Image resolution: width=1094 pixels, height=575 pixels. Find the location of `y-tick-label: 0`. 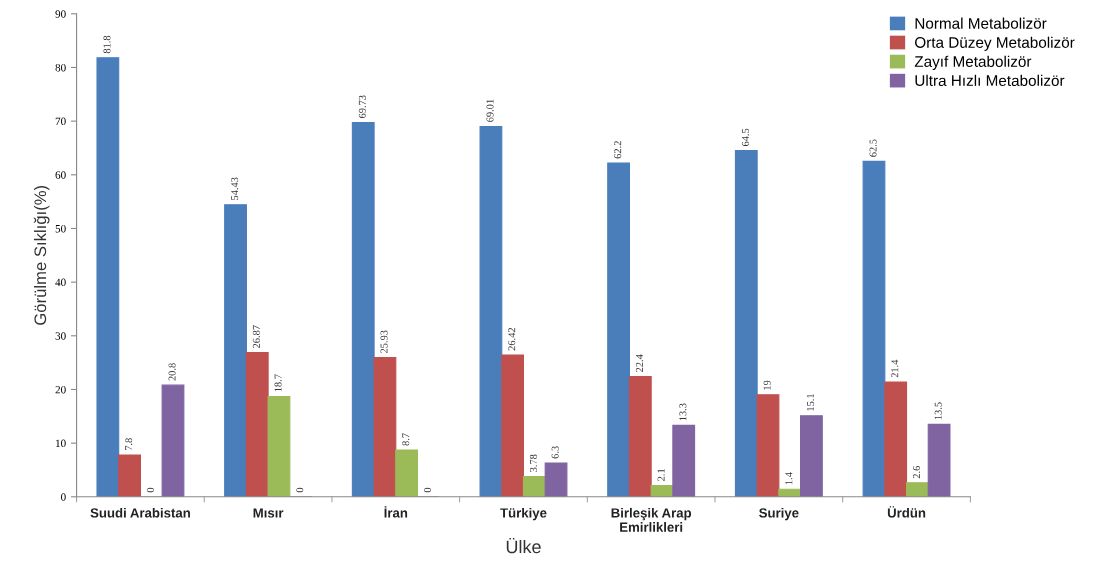

y-tick-label: 0 is located at coordinates (63, 497).